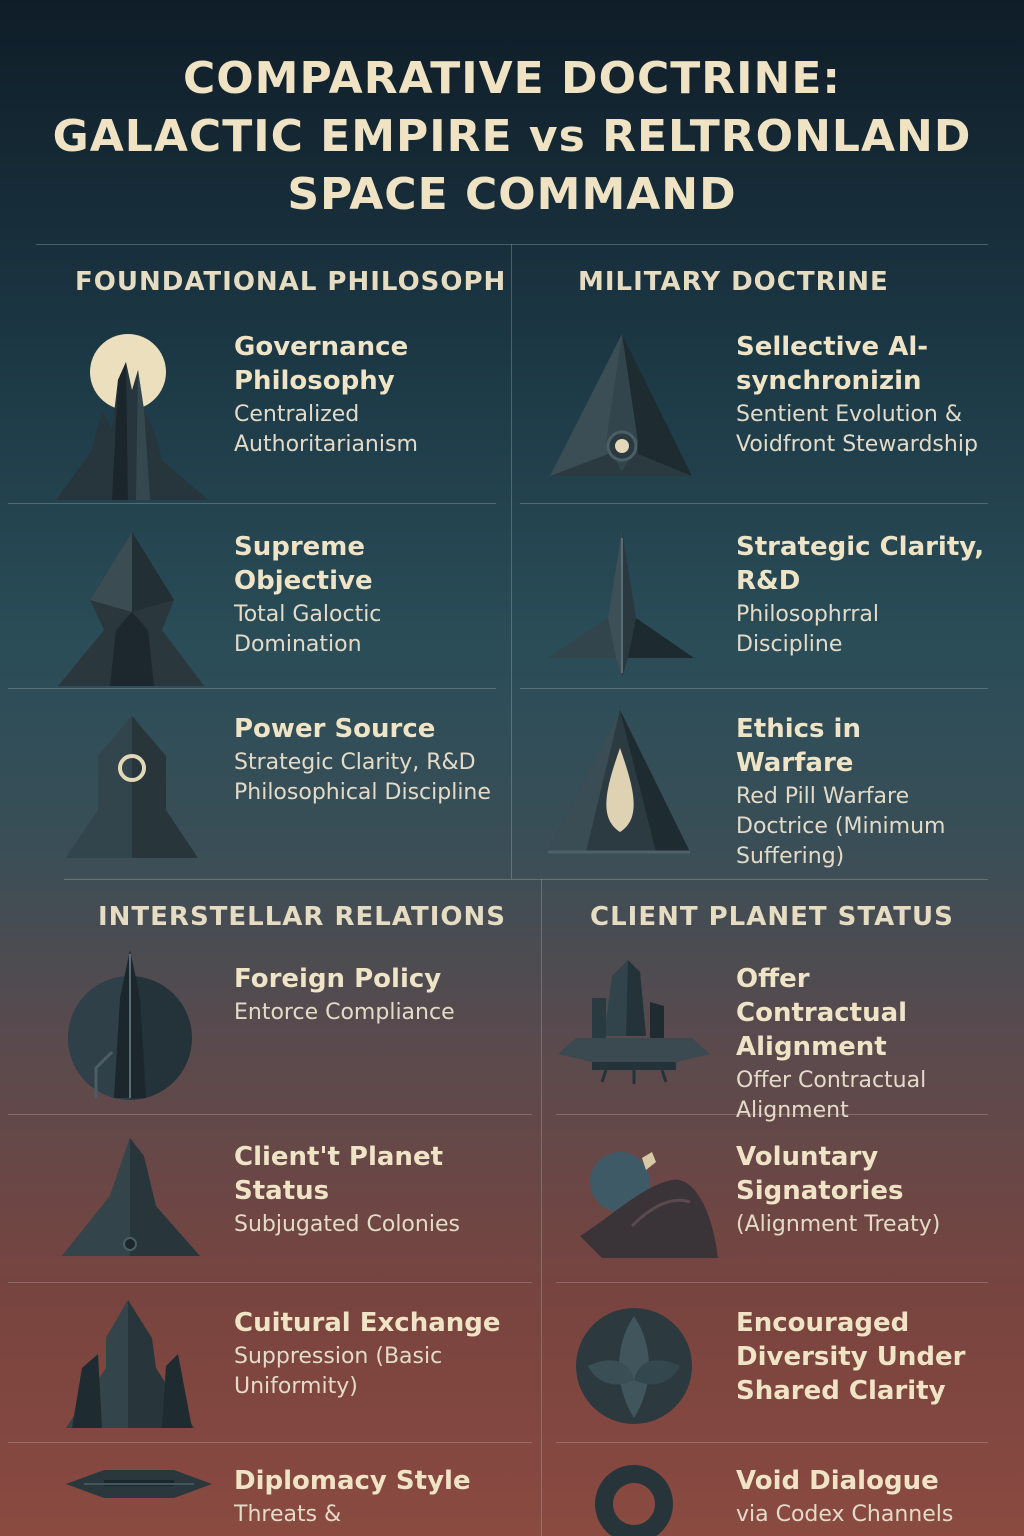 The width and height of the screenshot is (1024, 1536). What do you see at coordinates (335, 729) in the screenshot?
I see `item-title: Power Source` at bounding box center [335, 729].